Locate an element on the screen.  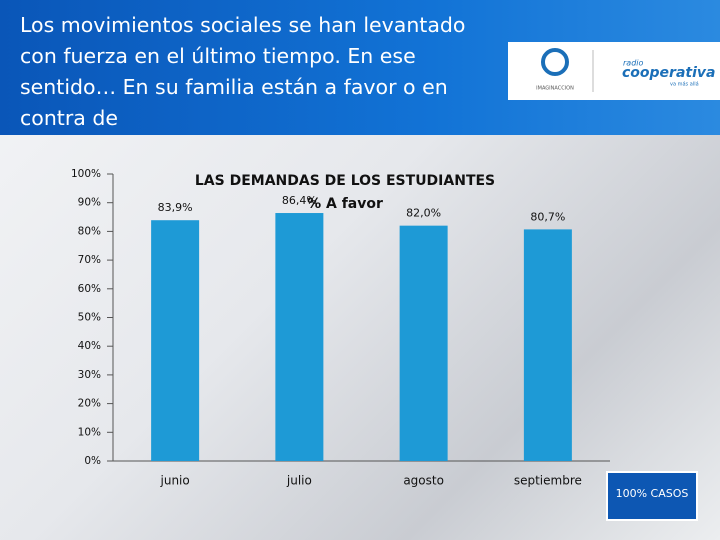
footer-box is located at coordinates (652, 496).